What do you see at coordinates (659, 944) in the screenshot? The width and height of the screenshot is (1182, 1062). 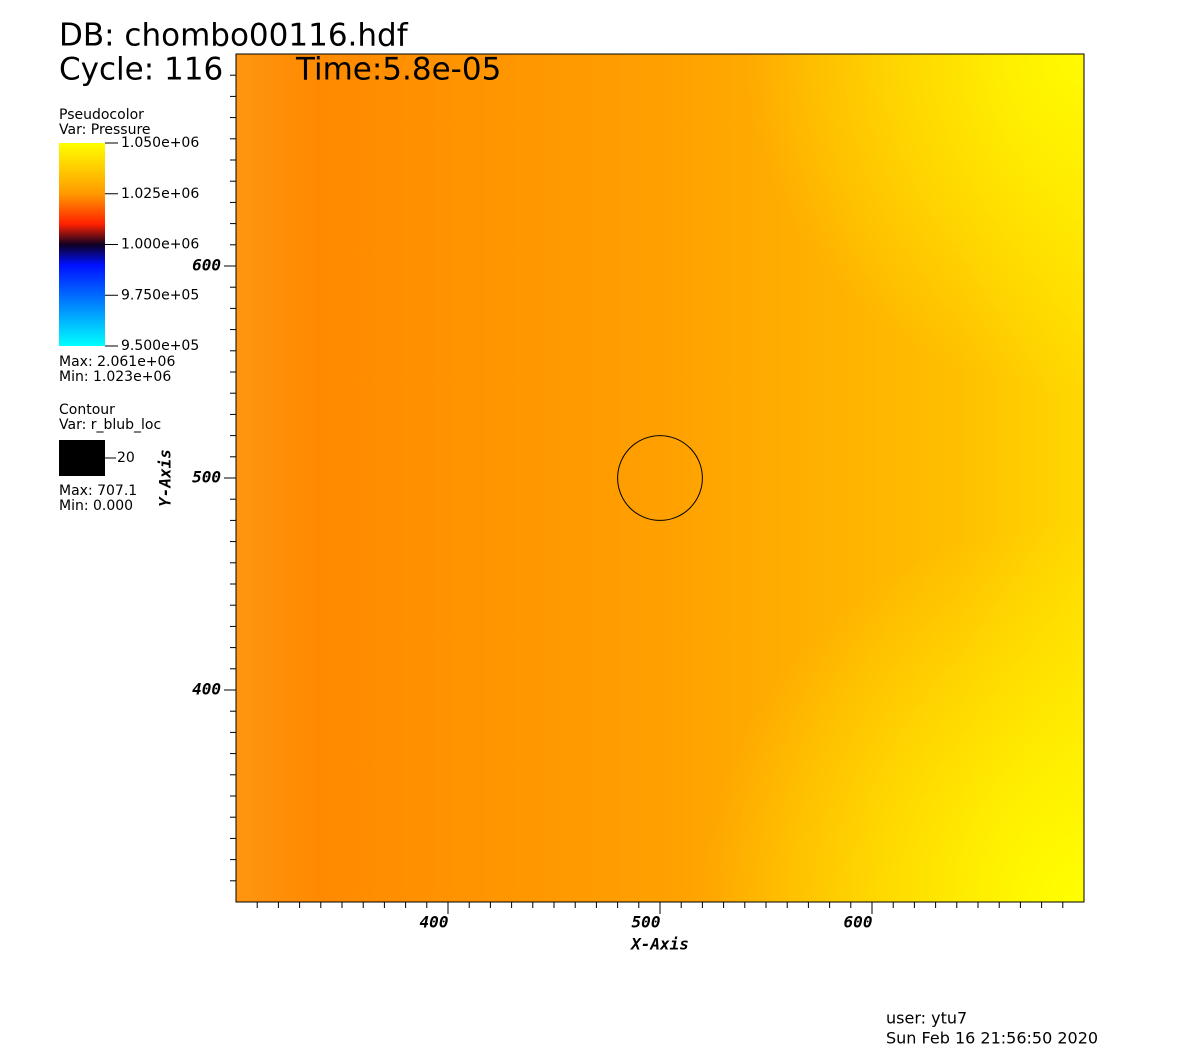 I see `x-axis-label: X-Axis` at bounding box center [659, 944].